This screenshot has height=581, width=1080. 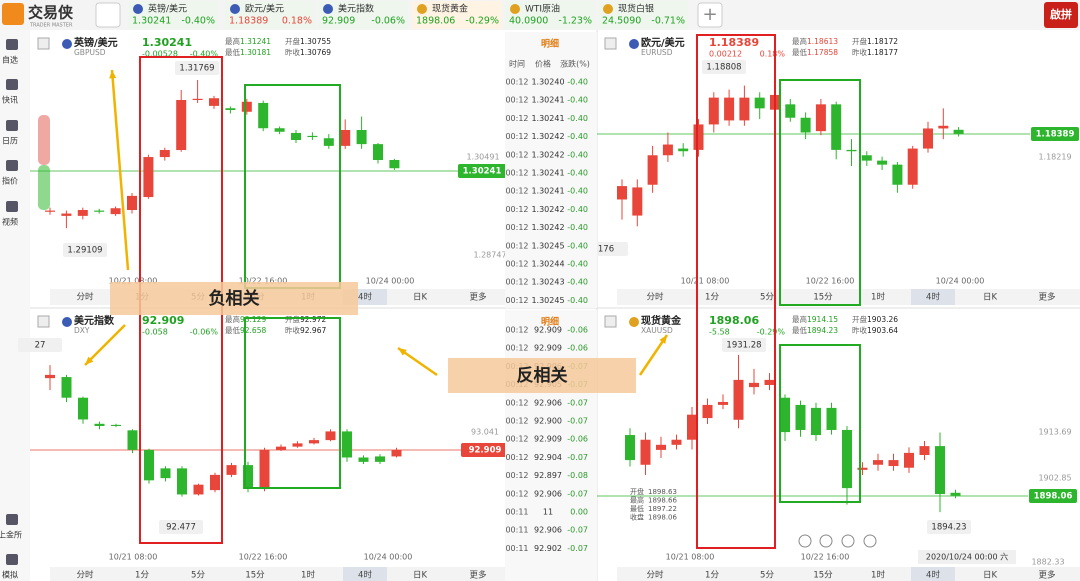 I want to click on time-label: 10/21 08:00, so click(x=705, y=281).